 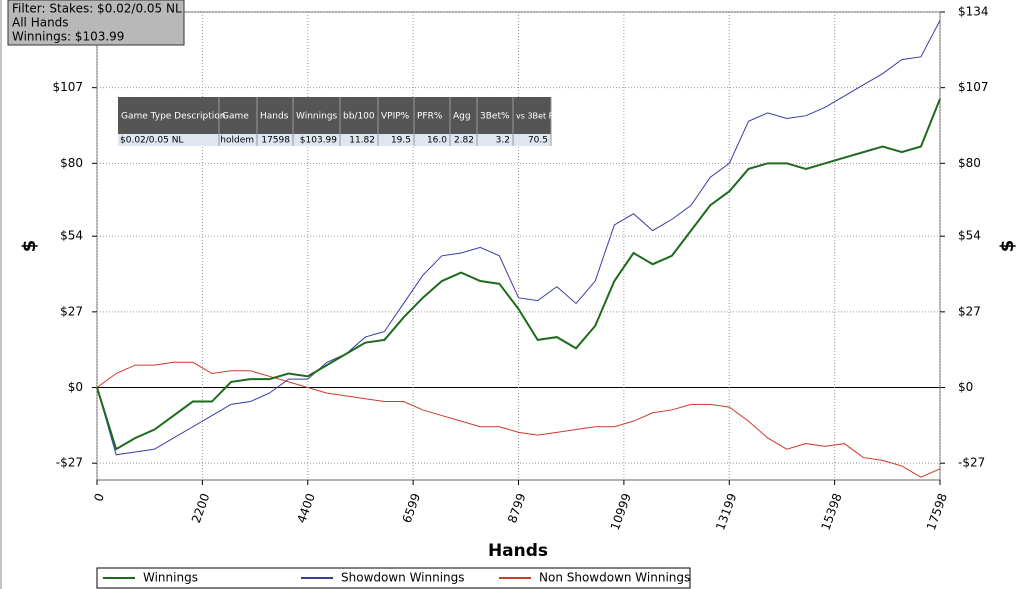 I want to click on filter-box, so click(x=96, y=23).